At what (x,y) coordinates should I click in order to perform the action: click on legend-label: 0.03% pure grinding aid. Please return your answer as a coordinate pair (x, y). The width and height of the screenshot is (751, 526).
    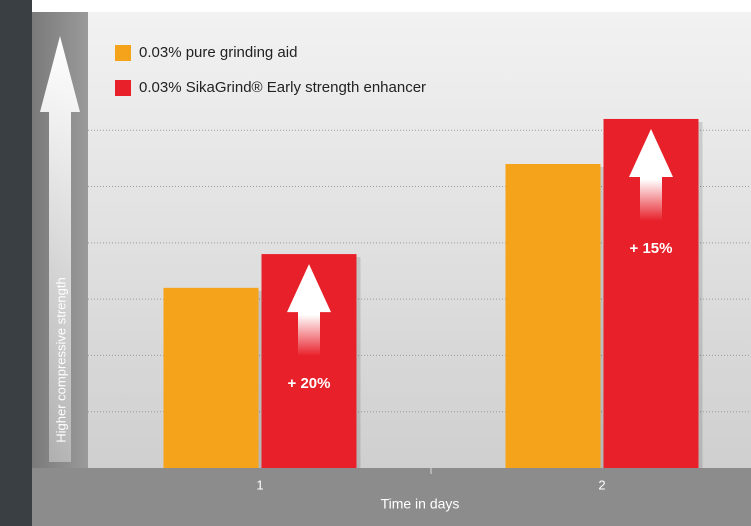
    Looking at the image, I should click on (218, 52).